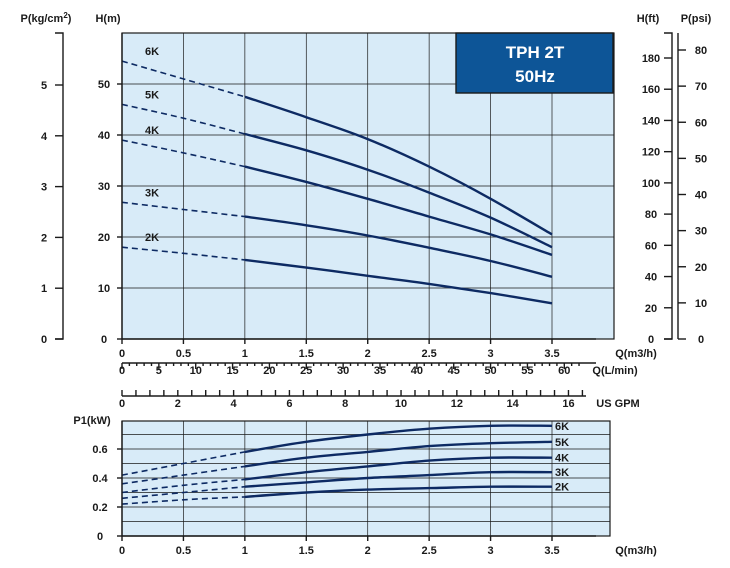  Describe the element at coordinates (183, 475) in the screenshot. I see `power-series-5K-dashed` at that location.